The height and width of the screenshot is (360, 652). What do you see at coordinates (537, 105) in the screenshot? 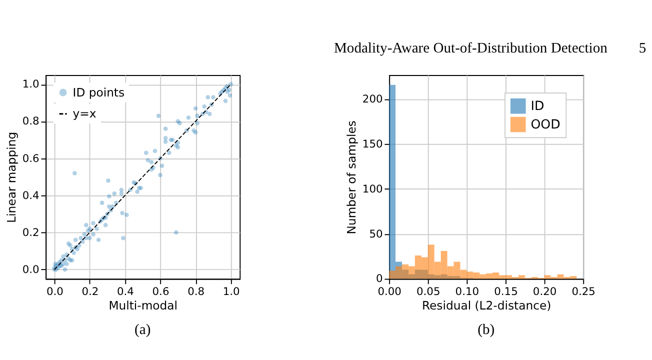
I see `legend-label: ID` at bounding box center [537, 105].